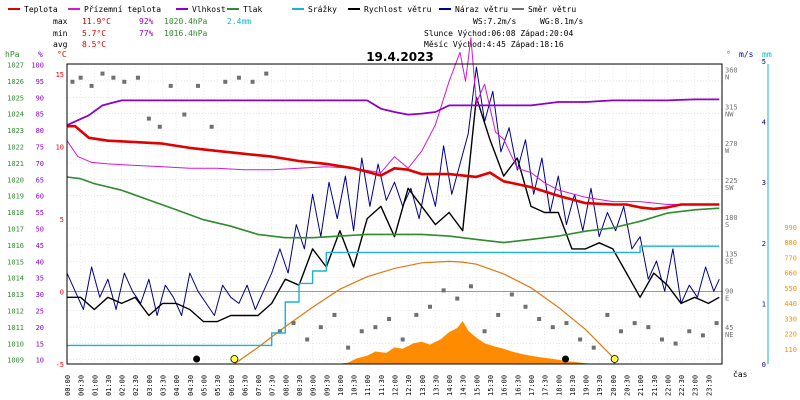 The height and width of the screenshot is (400, 800). Describe the element at coordinates (40, 279) in the screenshot. I see `hum-tick-label: 35` at that location.